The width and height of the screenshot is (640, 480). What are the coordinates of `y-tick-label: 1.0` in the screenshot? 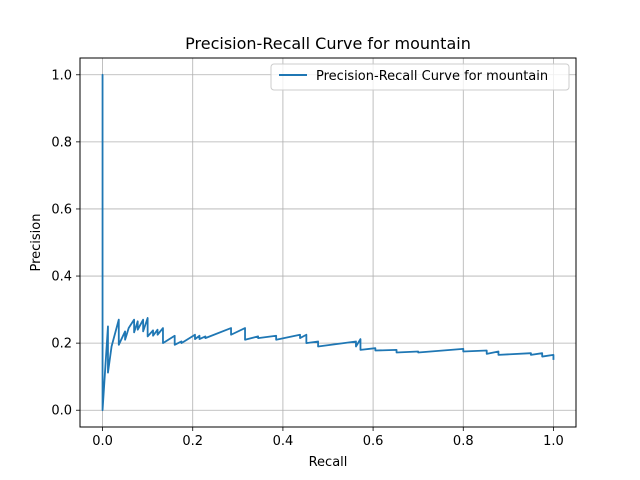 It's located at (61, 75).